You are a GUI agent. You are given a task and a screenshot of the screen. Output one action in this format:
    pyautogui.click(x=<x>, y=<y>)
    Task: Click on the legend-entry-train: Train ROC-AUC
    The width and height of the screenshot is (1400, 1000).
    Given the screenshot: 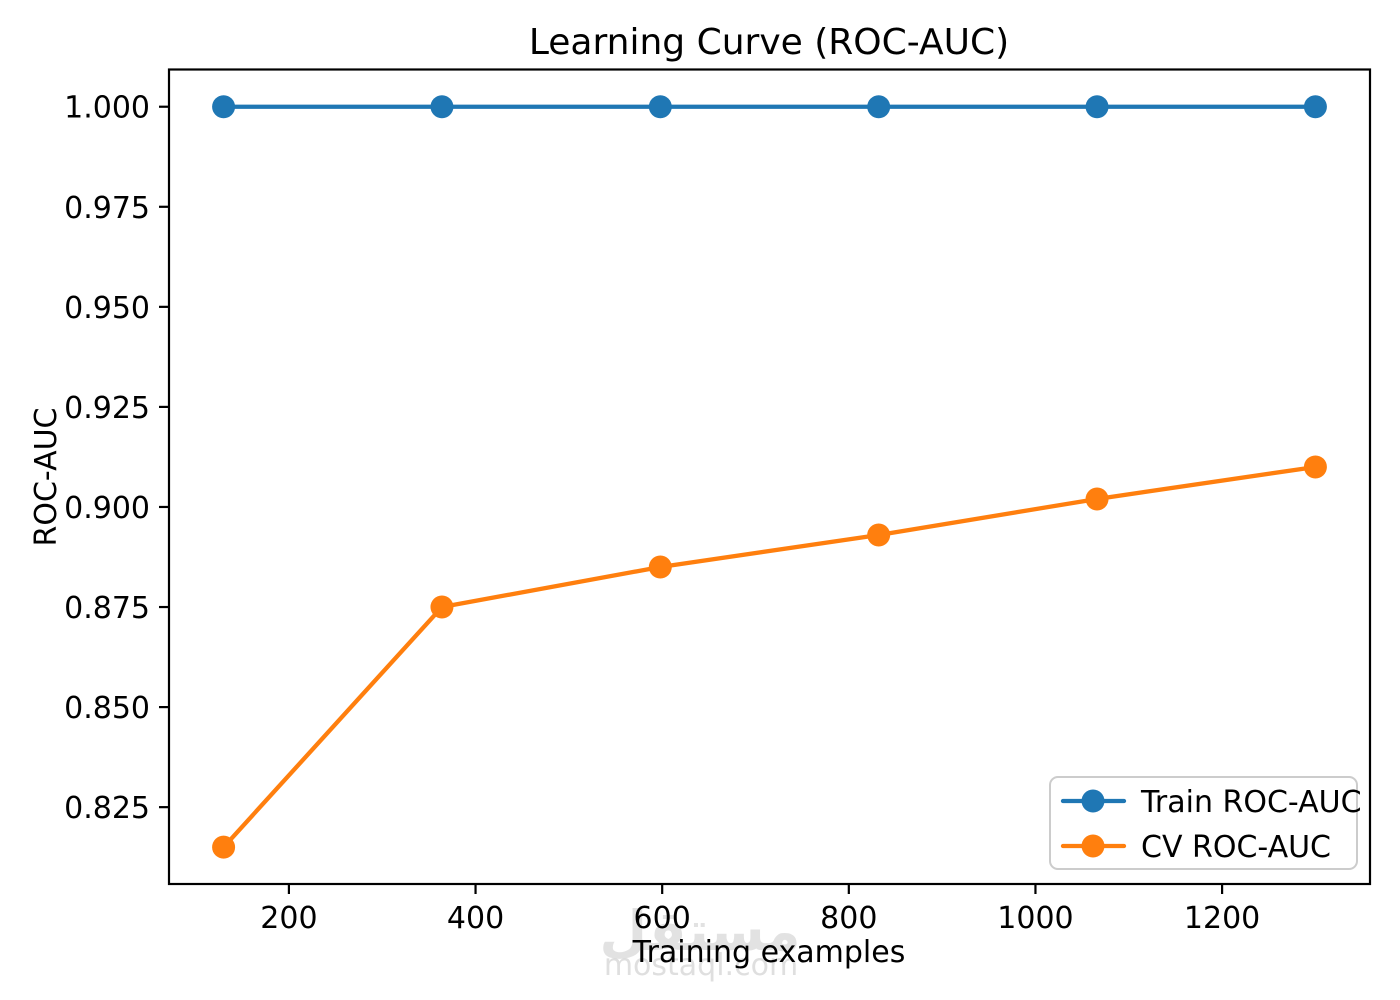 What is the action you would take?
    pyautogui.click(x=1211, y=802)
    